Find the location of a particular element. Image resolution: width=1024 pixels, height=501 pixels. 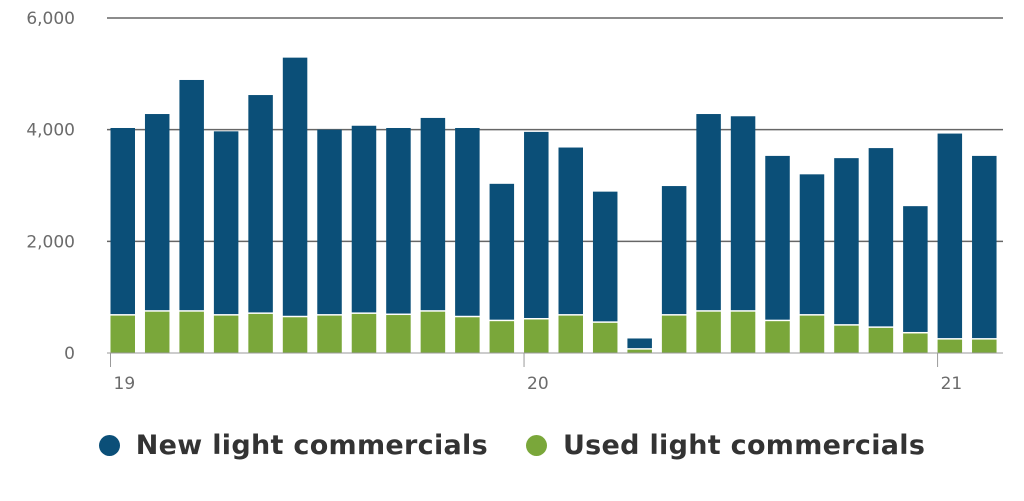

y-tick-label: 0 is located at coordinates (69, 354).